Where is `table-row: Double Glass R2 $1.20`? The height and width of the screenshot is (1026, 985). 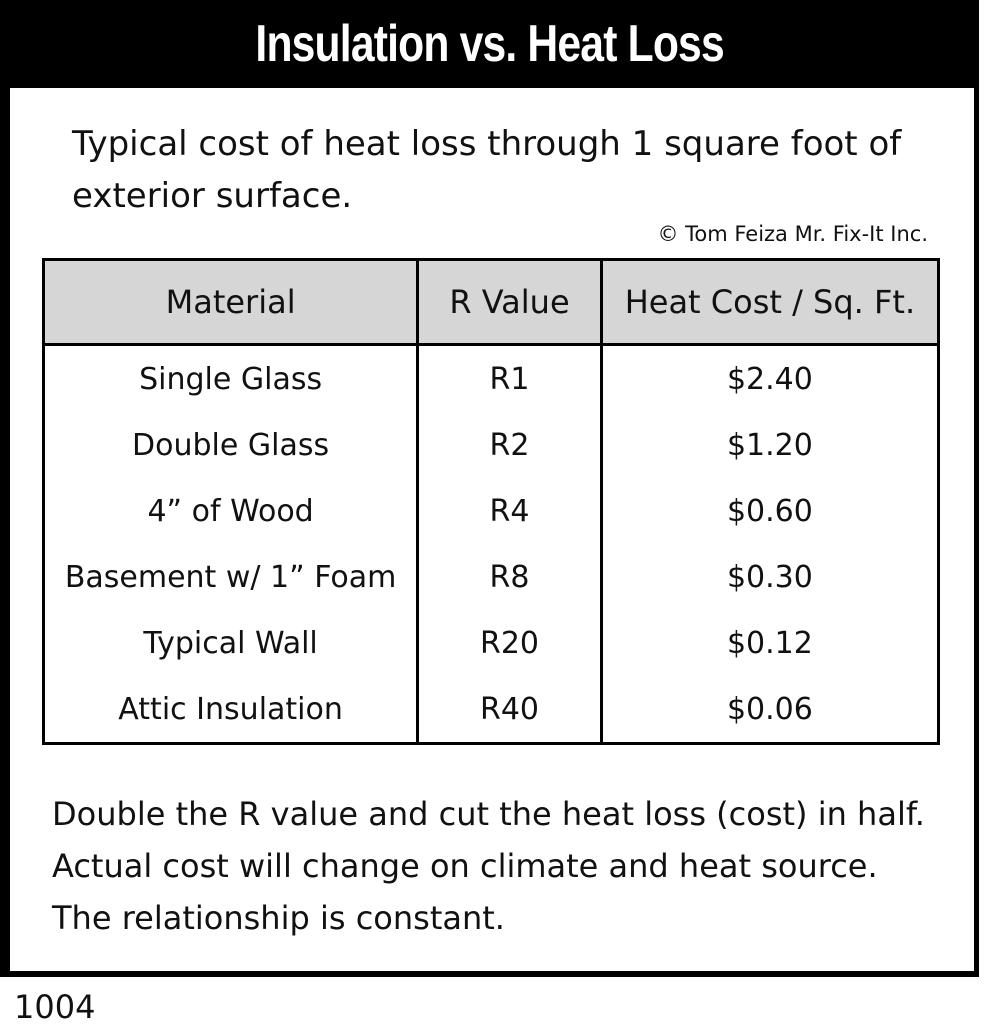 table-row: Double Glass R2 $1.20 is located at coordinates (491, 445).